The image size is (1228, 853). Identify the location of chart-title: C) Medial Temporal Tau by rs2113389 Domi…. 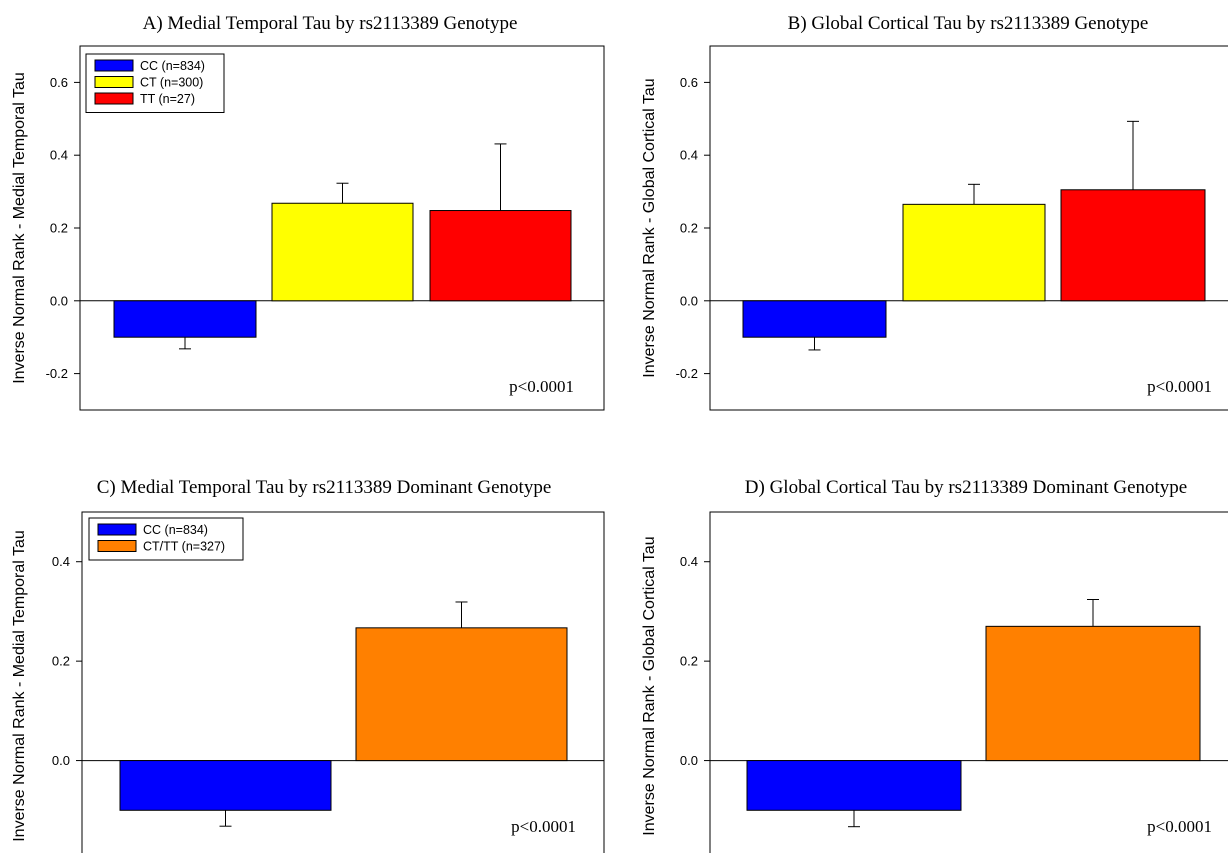
(324, 487).